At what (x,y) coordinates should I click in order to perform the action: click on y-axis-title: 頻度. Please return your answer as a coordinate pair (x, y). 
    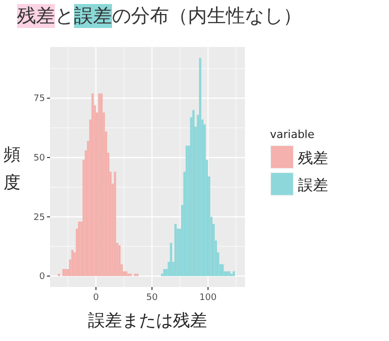
    Looking at the image, I should click on (12, 169).